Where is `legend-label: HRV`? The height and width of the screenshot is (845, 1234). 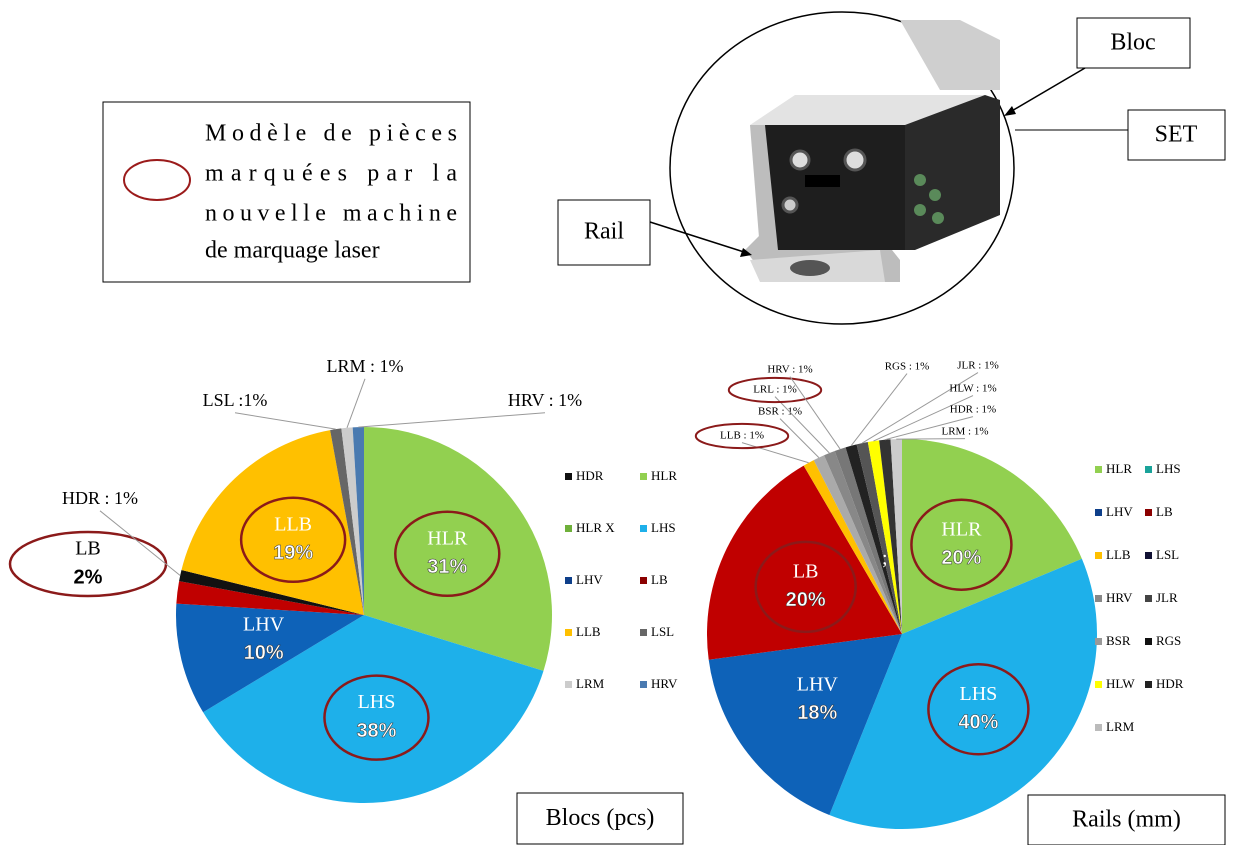 legend-label: HRV is located at coordinates (1119, 597).